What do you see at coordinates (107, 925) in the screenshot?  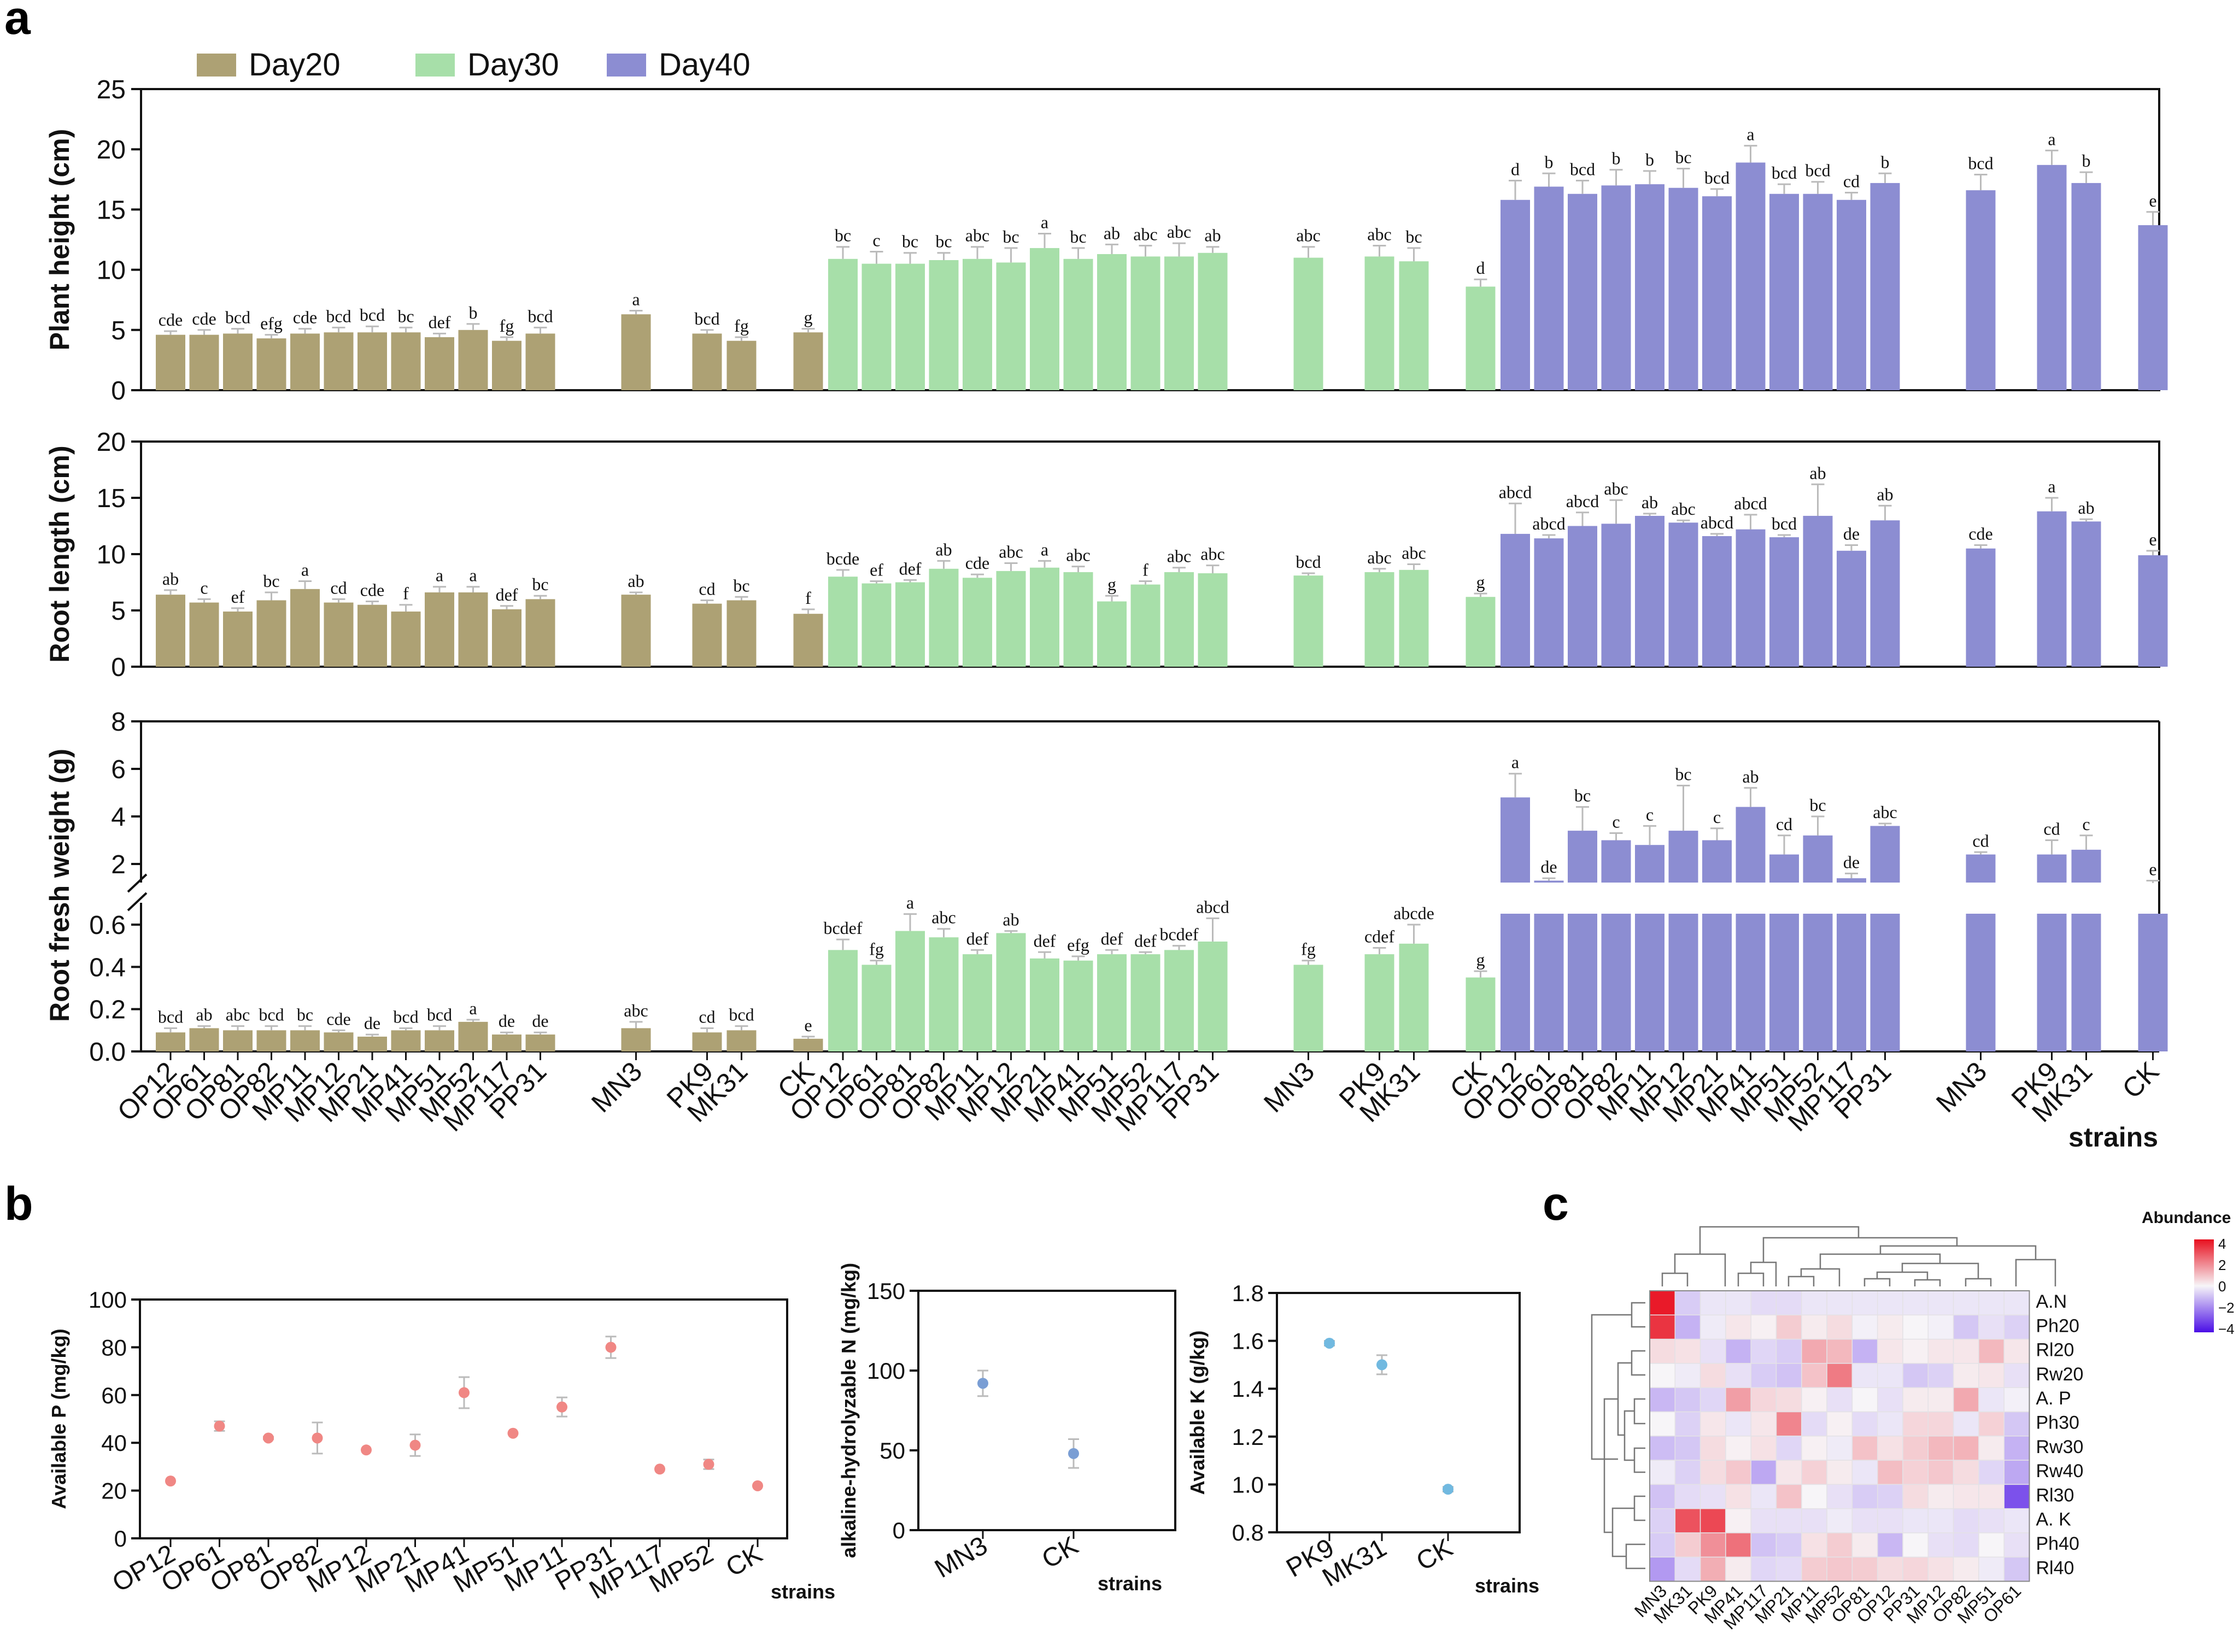 I see `a3-y-tick-label: 0.6` at bounding box center [107, 925].